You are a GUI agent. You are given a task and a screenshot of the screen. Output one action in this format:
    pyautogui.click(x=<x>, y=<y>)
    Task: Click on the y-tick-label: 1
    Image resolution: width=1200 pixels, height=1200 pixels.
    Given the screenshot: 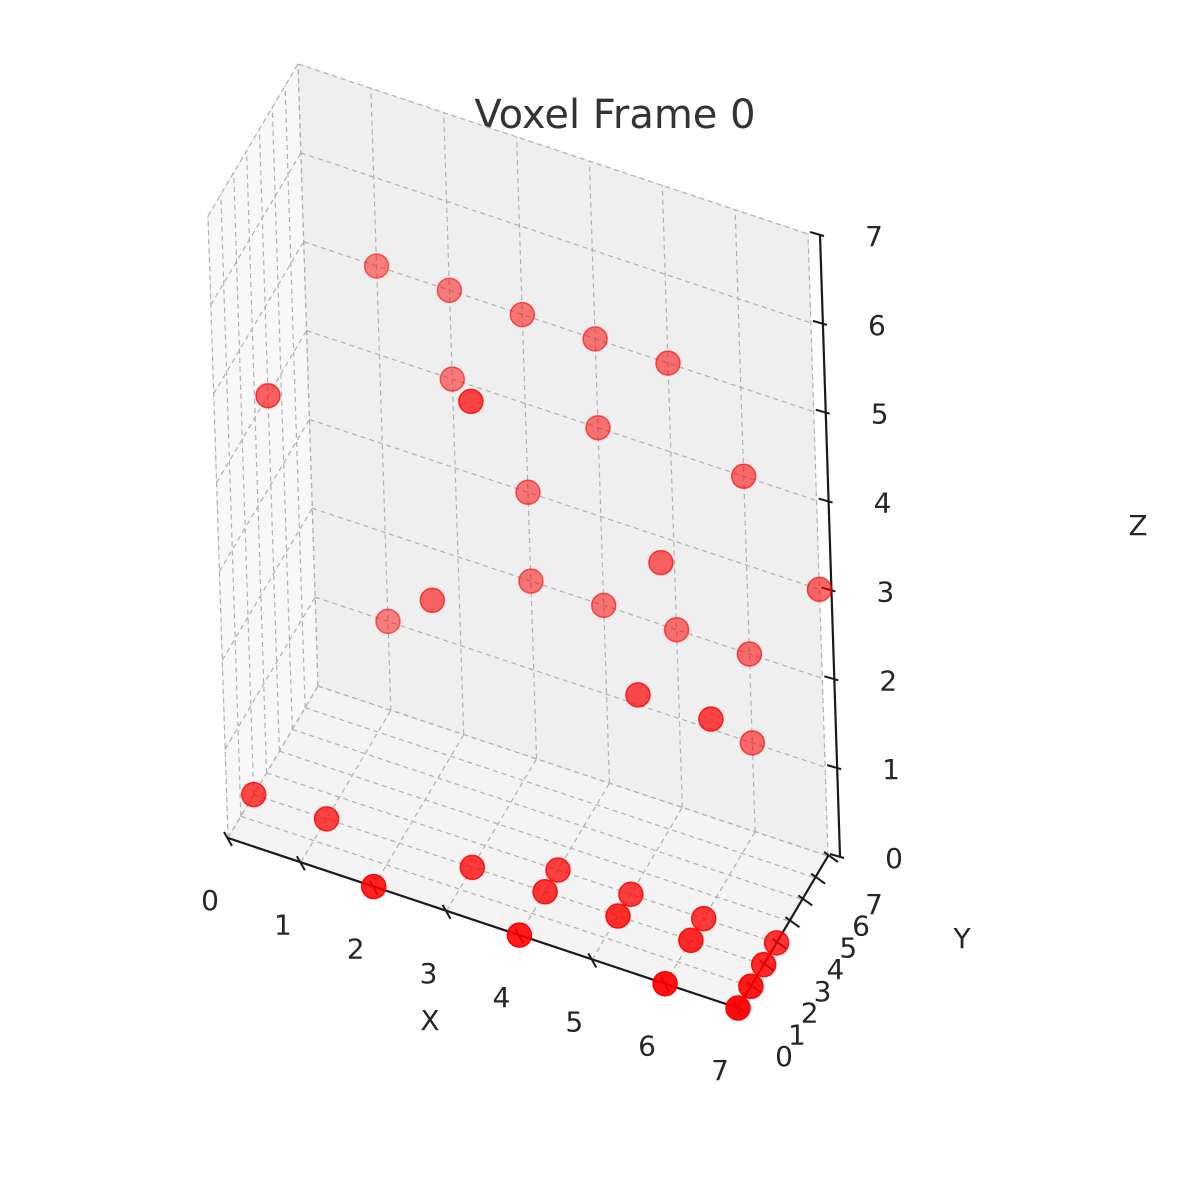 What is the action you would take?
    pyautogui.click(x=797, y=1034)
    